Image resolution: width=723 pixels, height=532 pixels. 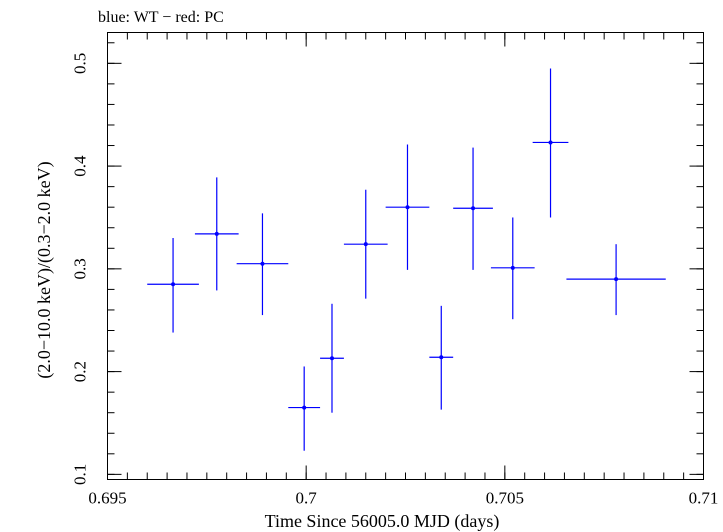 What do you see at coordinates (107, 498) in the screenshot?
I see `x-tick-label: 0.695` at bounding box center [107, 498].